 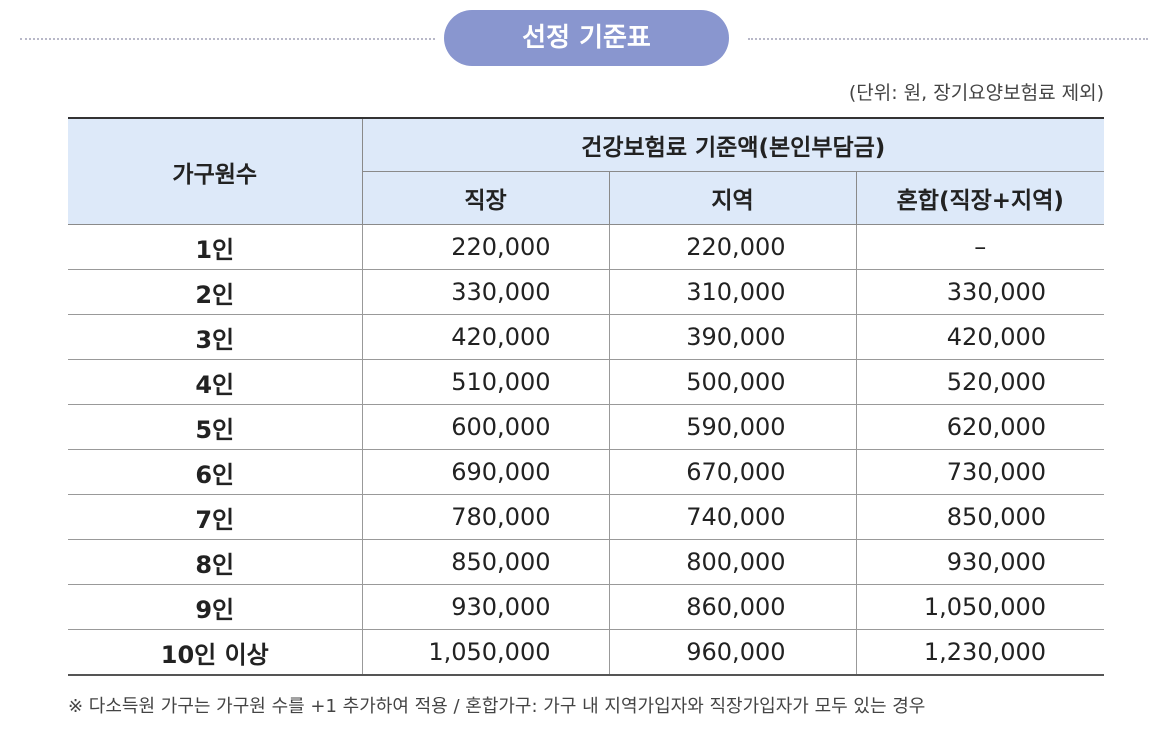 I want to click on row-label: 7인, so click(x=215, y=517).